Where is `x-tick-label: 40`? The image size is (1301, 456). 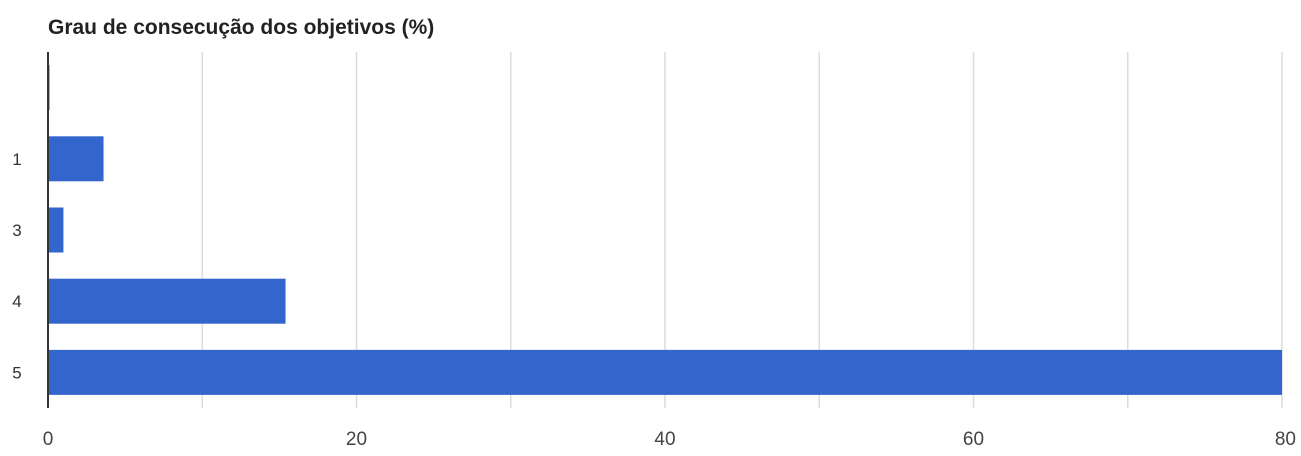
x-tick-label: 40 is located at coordinates (664, 439).